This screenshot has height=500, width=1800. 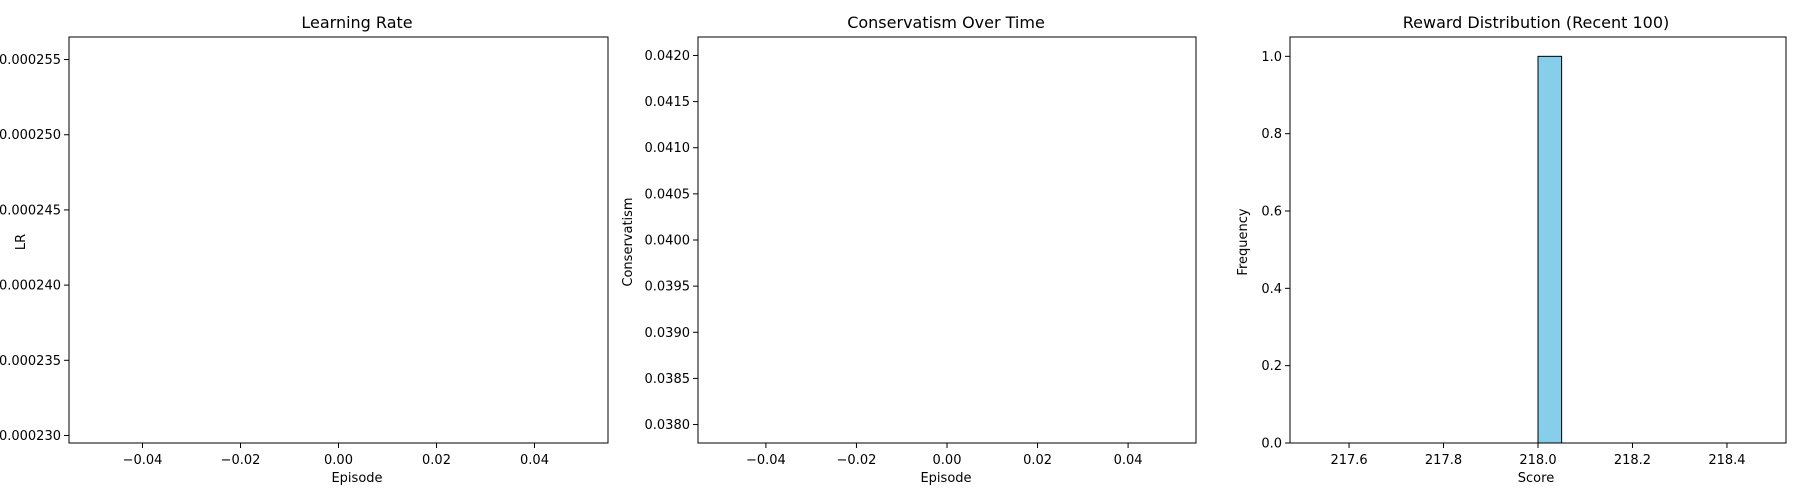 I want to click on reward-chart-ylabel: Frequency, so click(x=1243, y=241).